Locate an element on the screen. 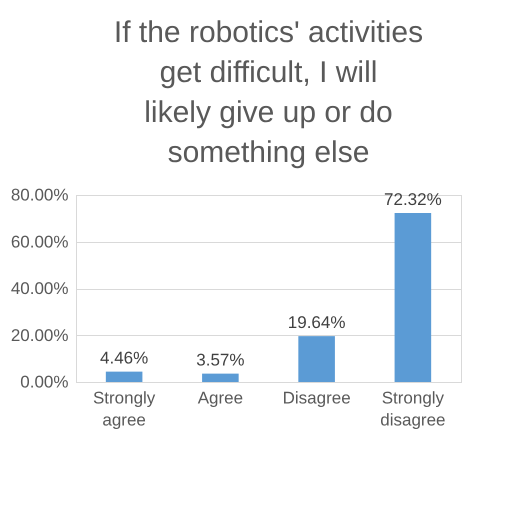  y-tick-label: 40.00% is located at coordinates (39, 288).